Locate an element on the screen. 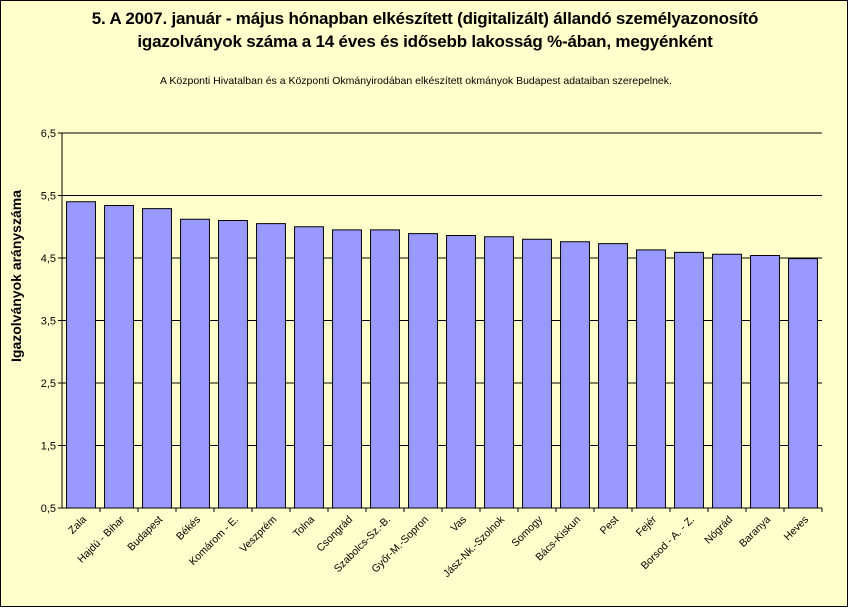  y-tick-label: 0,5 is located at coordinates (48, 509).